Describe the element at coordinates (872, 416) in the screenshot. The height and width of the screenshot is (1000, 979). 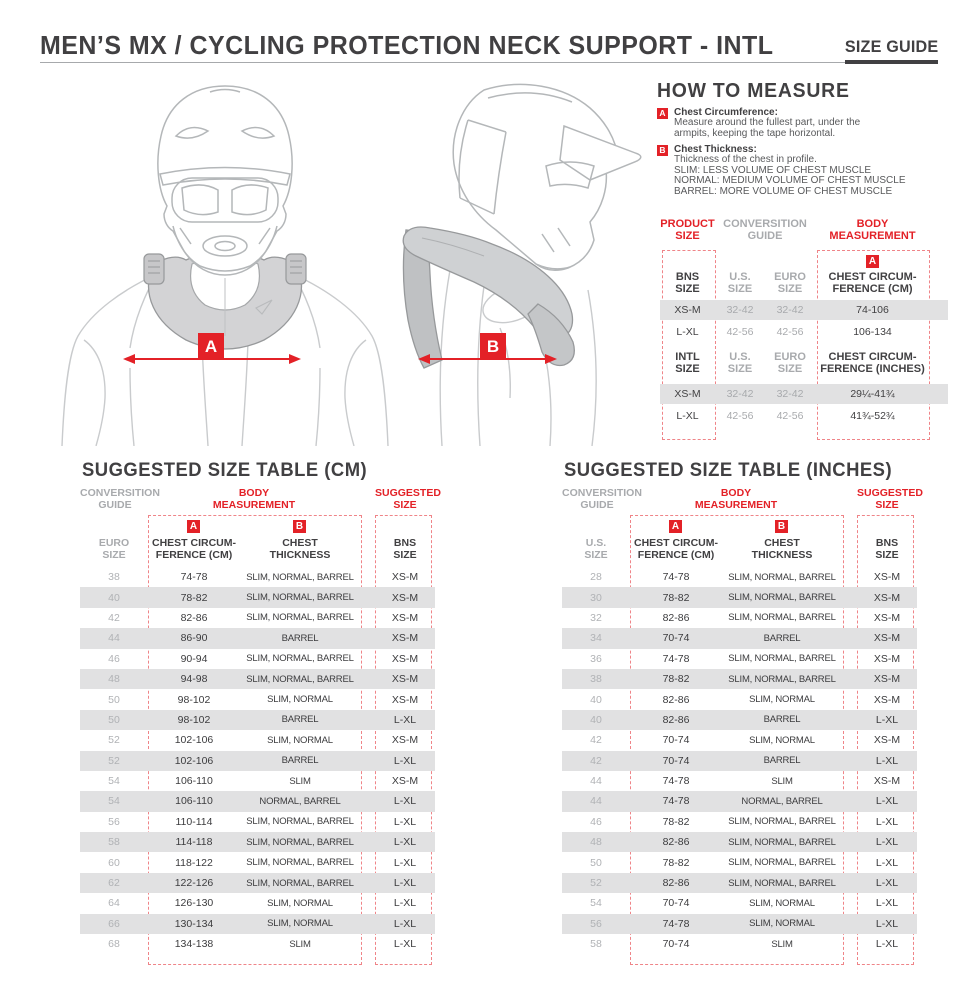
I see `cell-measure: 41¾-52¾` at that location.